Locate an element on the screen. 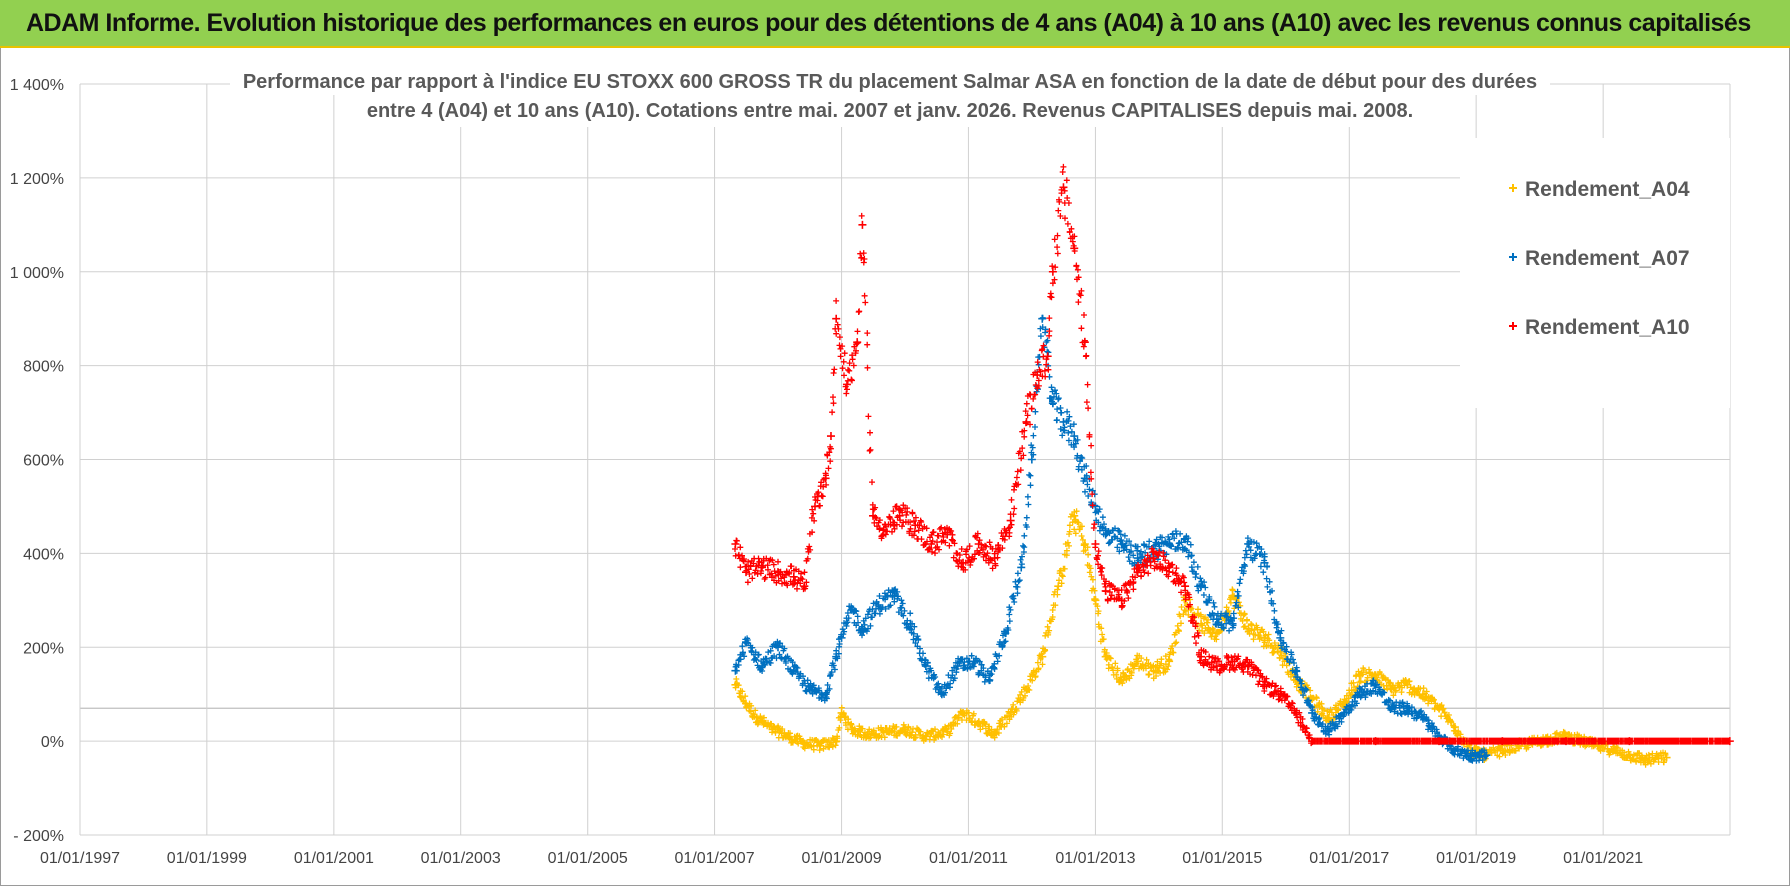 Image resolution: width=1790 pixels, height=886 pixels. y-tick-label: - 200% is located at coordinates (38, 836).